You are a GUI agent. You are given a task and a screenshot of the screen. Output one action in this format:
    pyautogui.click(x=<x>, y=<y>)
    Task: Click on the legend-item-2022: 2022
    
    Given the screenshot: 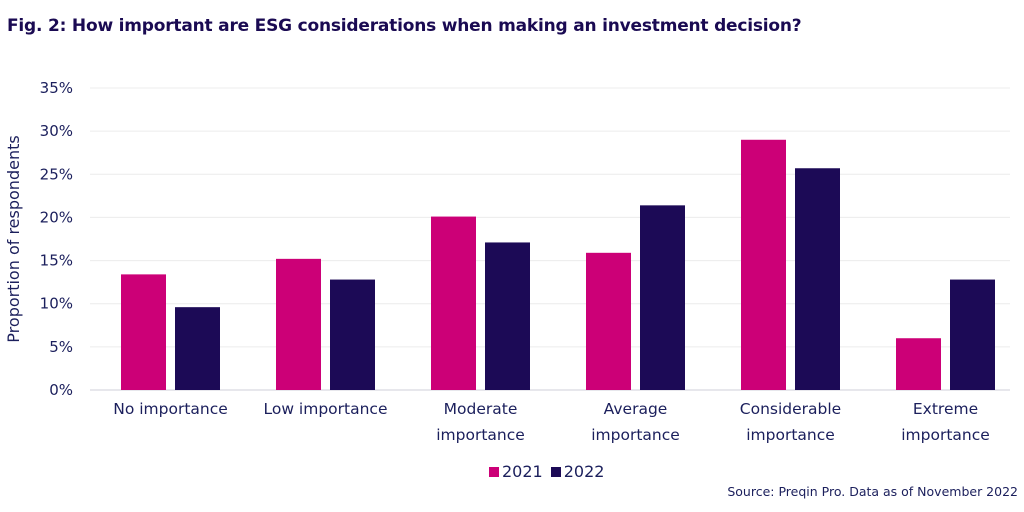 What is the action you would take?
    pyautogui.click(x=577, y=471)
    